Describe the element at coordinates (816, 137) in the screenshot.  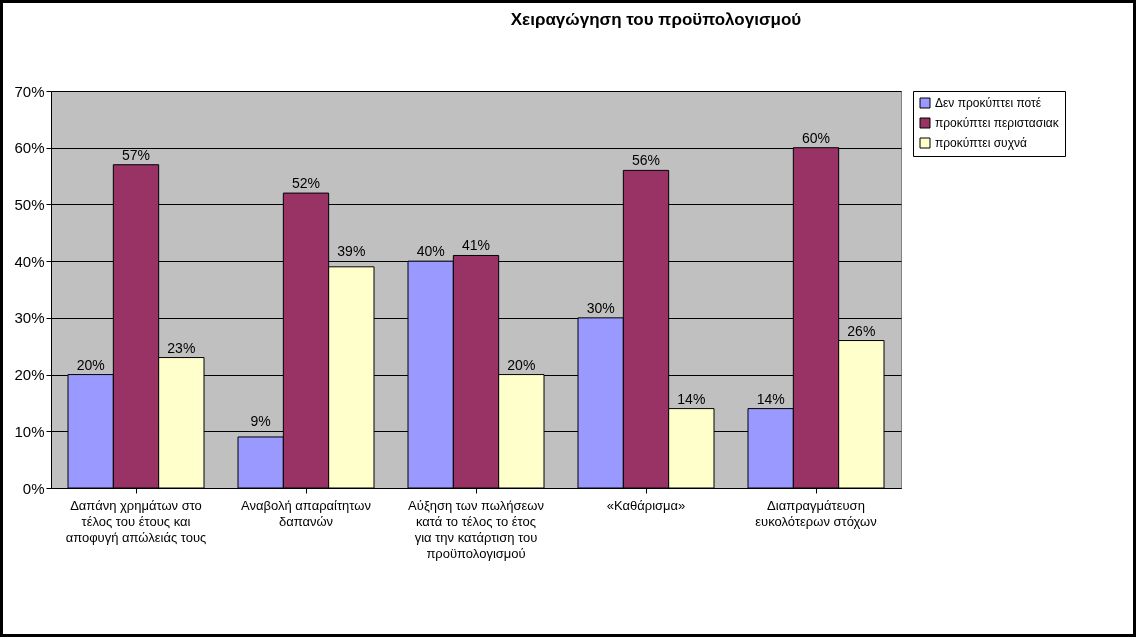
I see `data-label: 60%` at that location.